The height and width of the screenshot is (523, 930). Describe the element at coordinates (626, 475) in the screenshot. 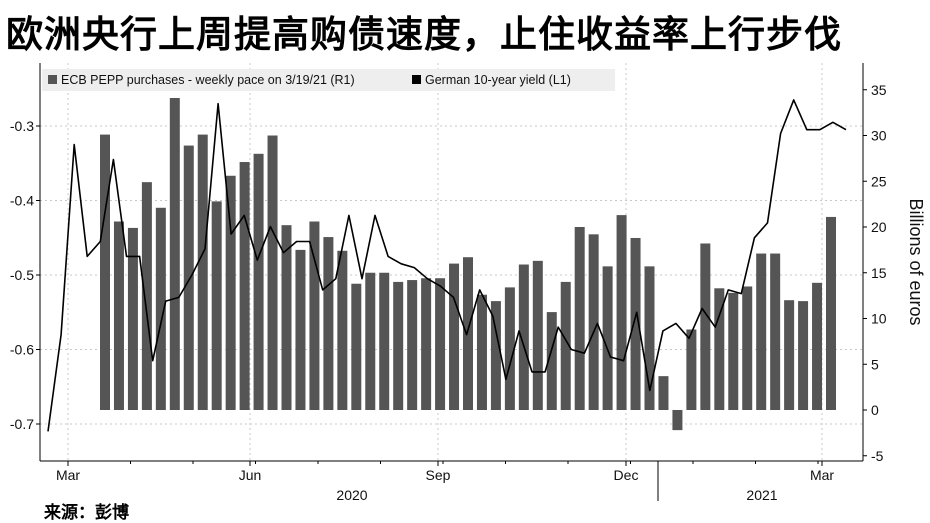

I see `x-tick-label: Dec` at that location.